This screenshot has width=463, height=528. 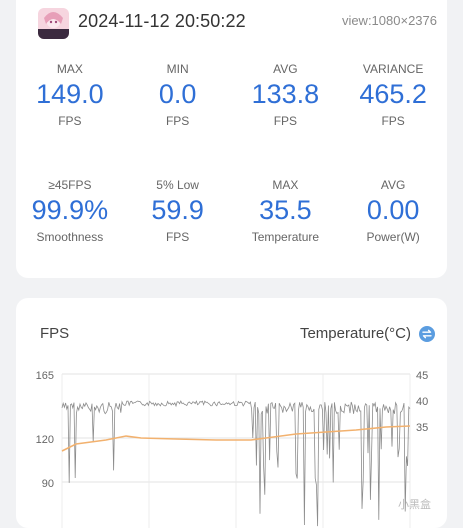 I want to click on stat-value: 59.9, so click(x=177, y=210).